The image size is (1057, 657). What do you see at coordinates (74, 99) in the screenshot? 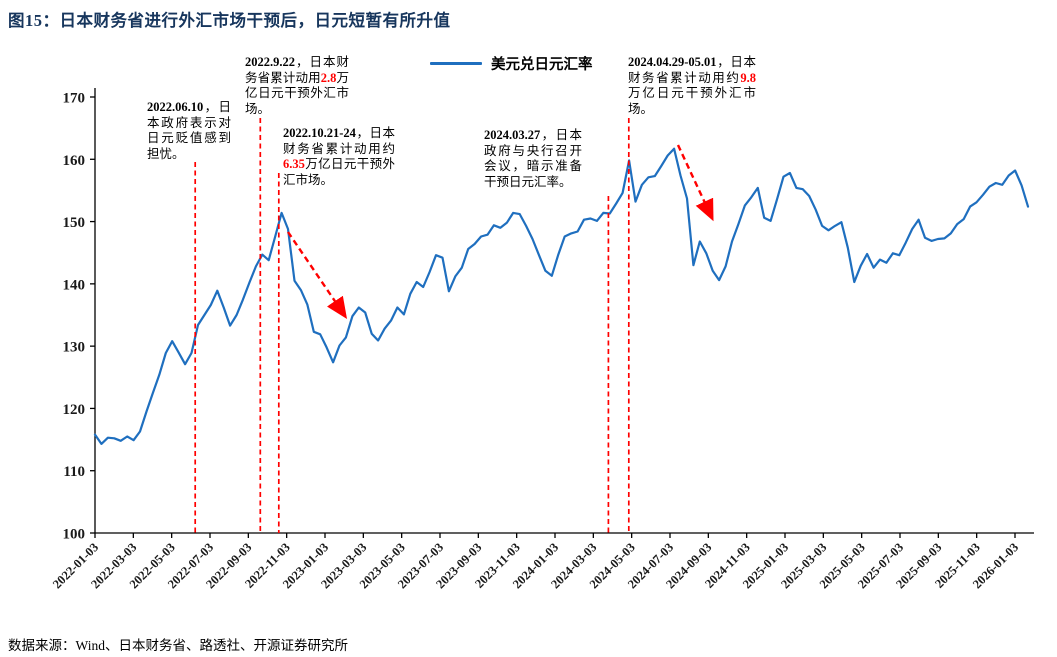
I see `y-tick-label: 170` at bounding box center [74, 99].